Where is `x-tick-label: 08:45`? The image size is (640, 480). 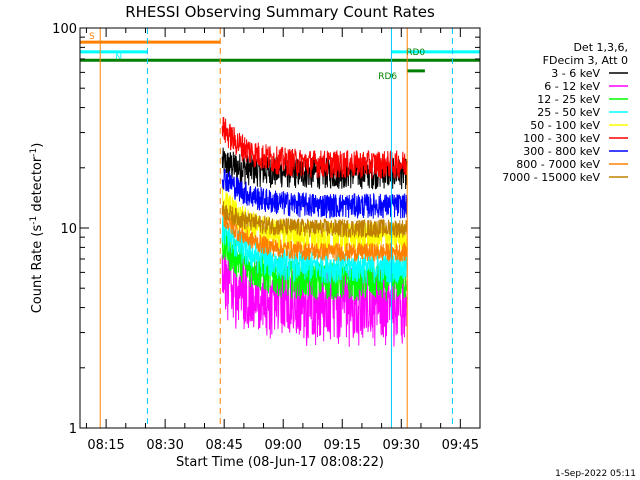 x-tick-label: 08:45 is located at coordinates (223, 445).